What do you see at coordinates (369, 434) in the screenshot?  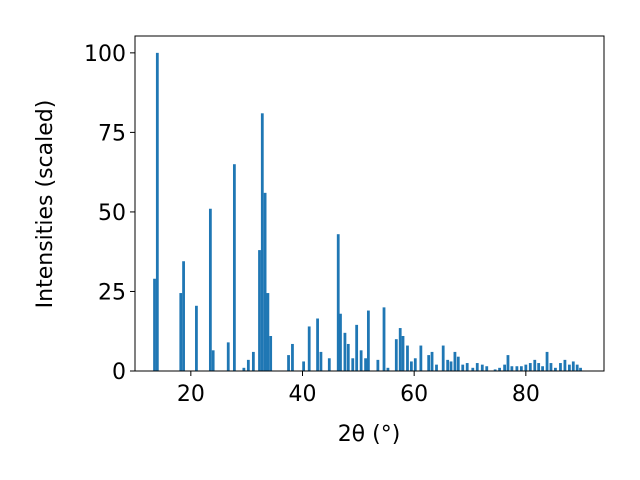 I see `x-axis-label: 2θ (°)` at bounding box center [369, 434].